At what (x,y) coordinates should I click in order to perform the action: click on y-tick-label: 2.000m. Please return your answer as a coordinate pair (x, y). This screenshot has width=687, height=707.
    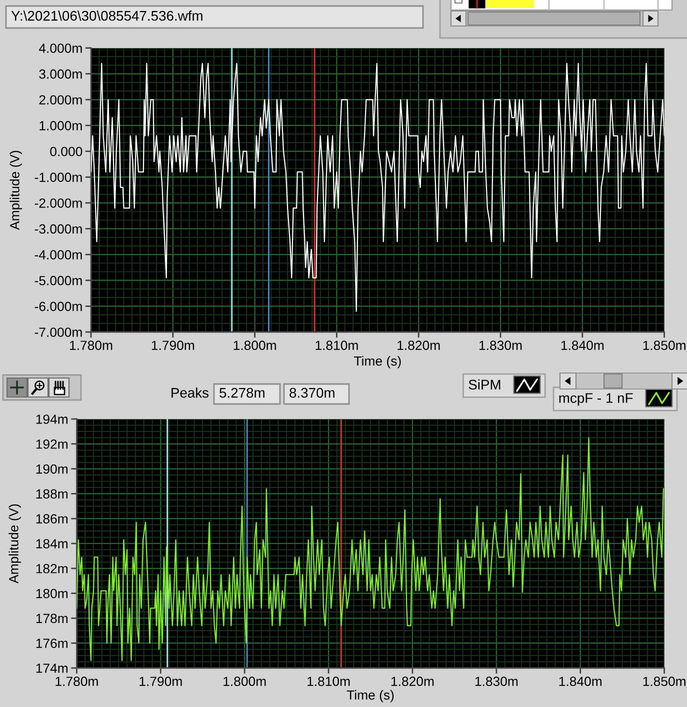
    Looking at the image, I should click on (60, 100).